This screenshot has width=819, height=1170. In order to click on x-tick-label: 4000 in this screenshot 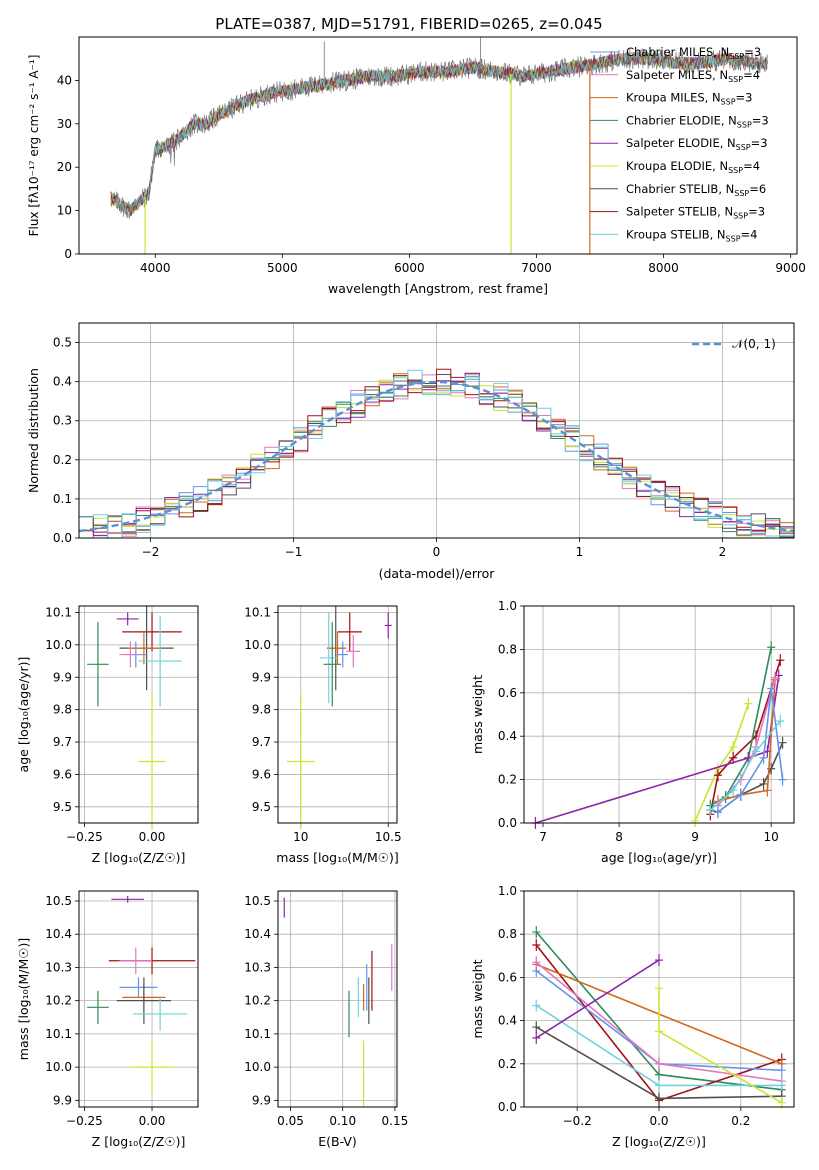, I will do `click(155, 268)`.